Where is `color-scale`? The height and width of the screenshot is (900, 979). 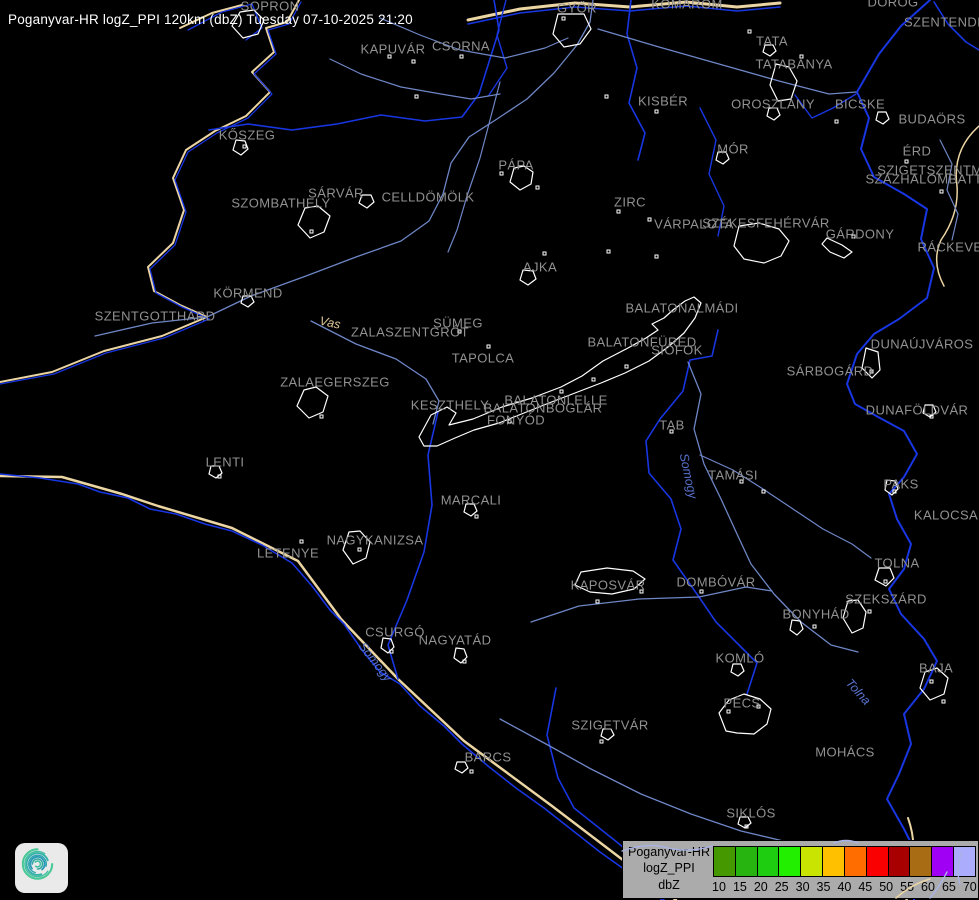 color-scale is located at coordinates (844, 861).